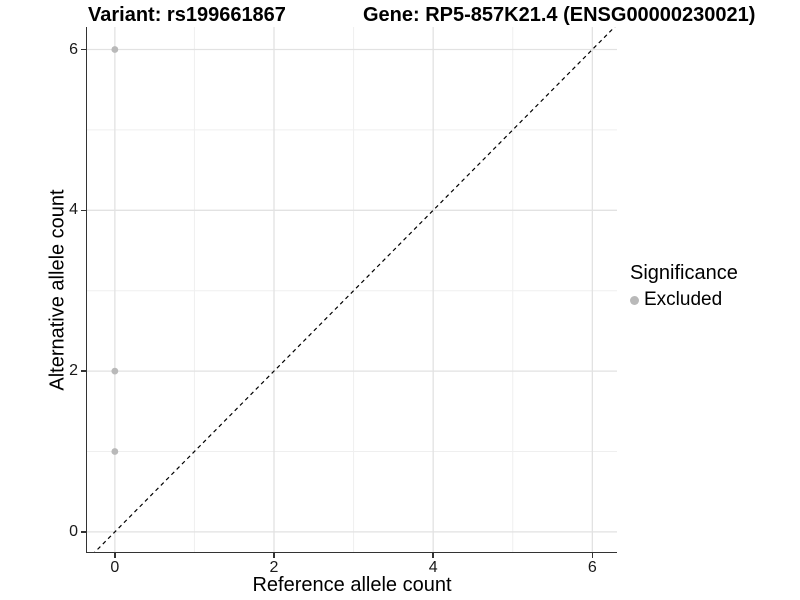 The image size is (800, 600). Describe the element at coordinates (187, 15) in the screenshot. I see `variant-title: Variant: rs199661867` at that location.